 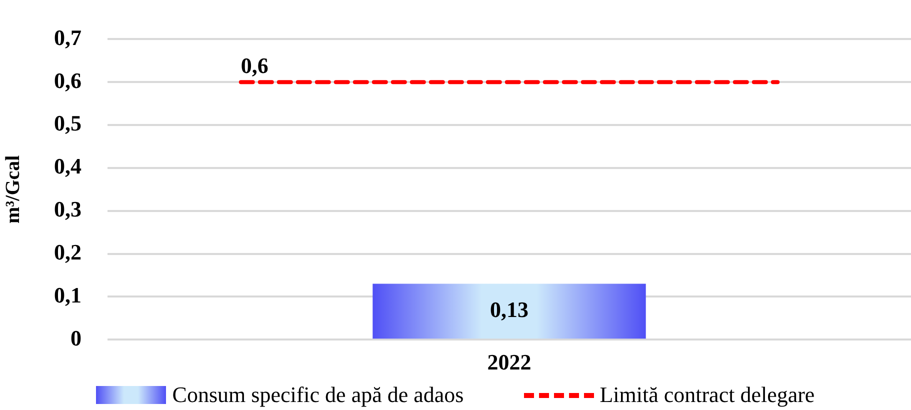 What do you see at coordinates (68, 80) in the screenshot?
I see `y-tick-label: 0,6` at bounding box center [68, 80].